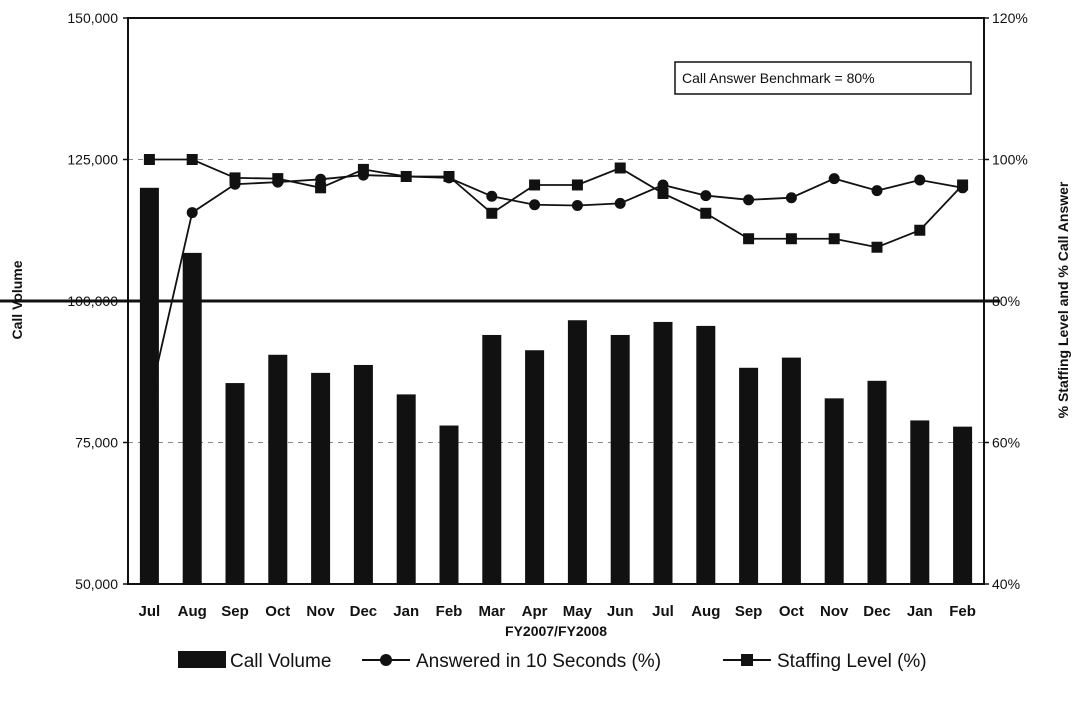 The height and width of the screenshot is (703, 1075). What do you see at coordinates (192, 611) in the screenshot?
I see `category-label-1: Aug` at bounding box center [192, 611].